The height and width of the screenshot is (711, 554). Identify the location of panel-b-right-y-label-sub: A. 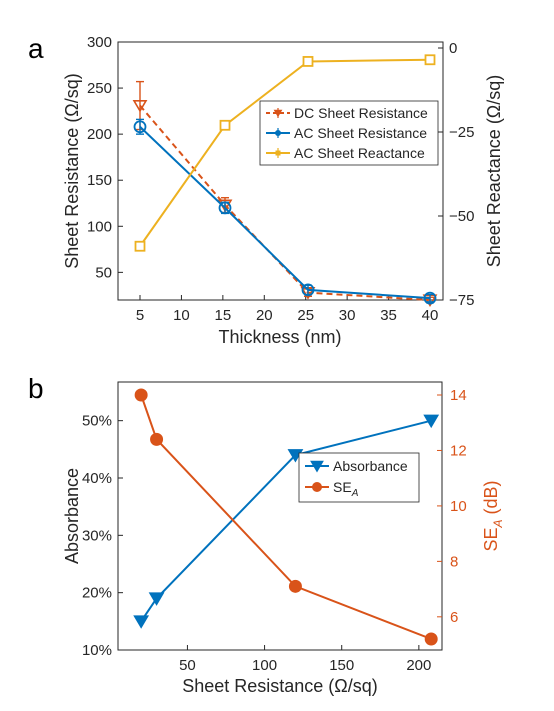
(498, 523).